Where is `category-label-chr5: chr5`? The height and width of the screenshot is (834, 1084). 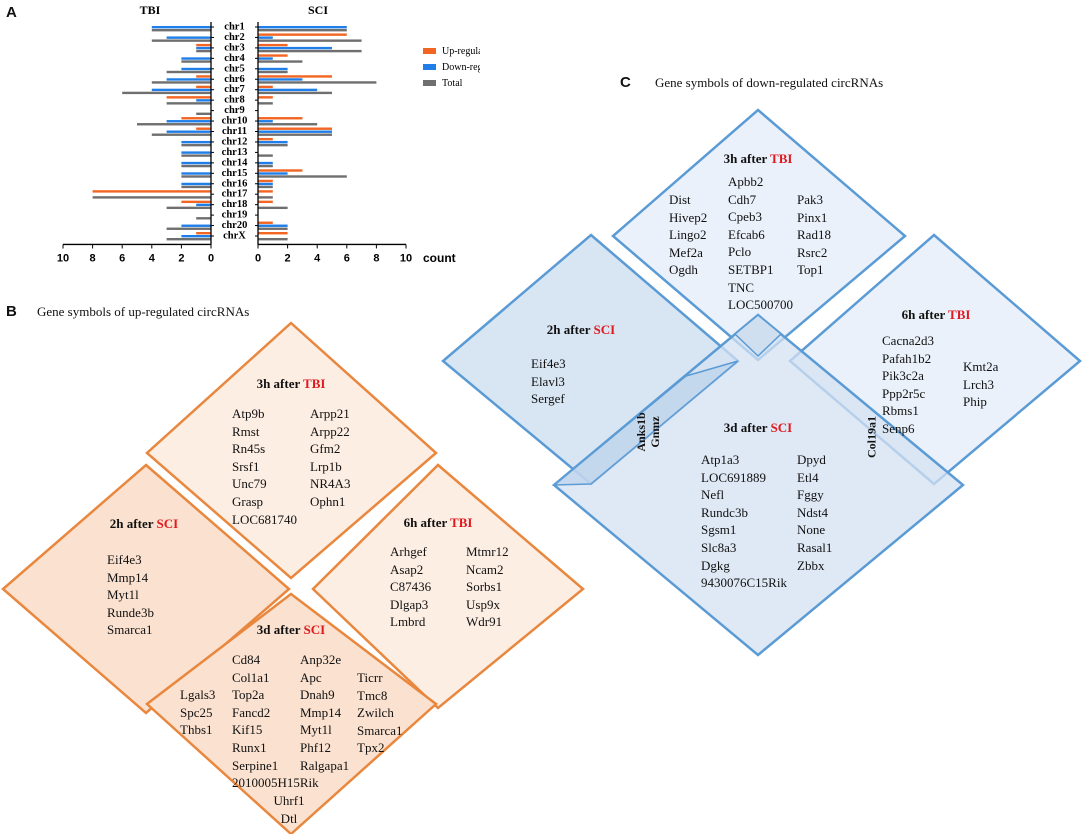
category-label-chr5: chr5 is located at coordinates (234, 68).